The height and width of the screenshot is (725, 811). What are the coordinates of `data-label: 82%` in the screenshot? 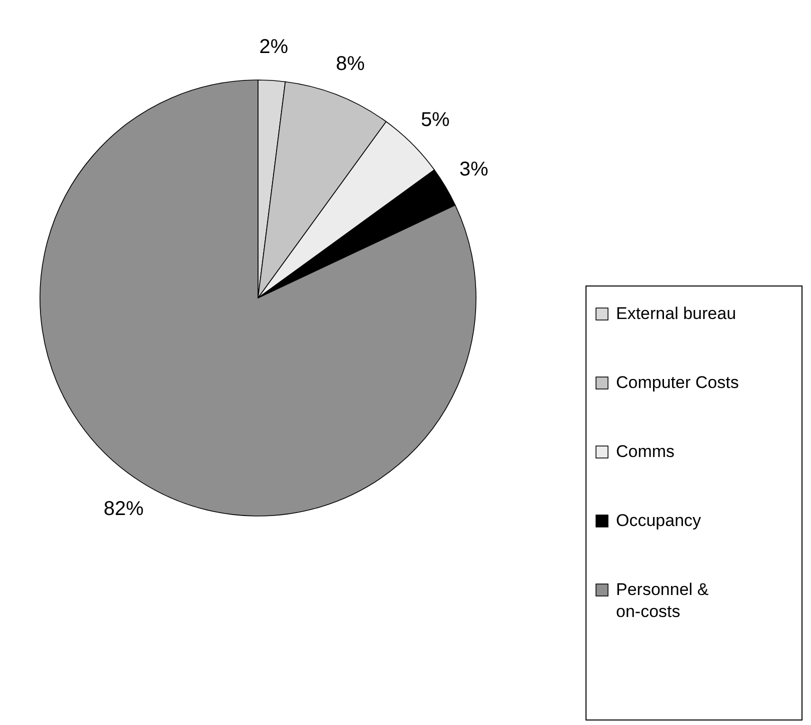 It's located at (124, 509).